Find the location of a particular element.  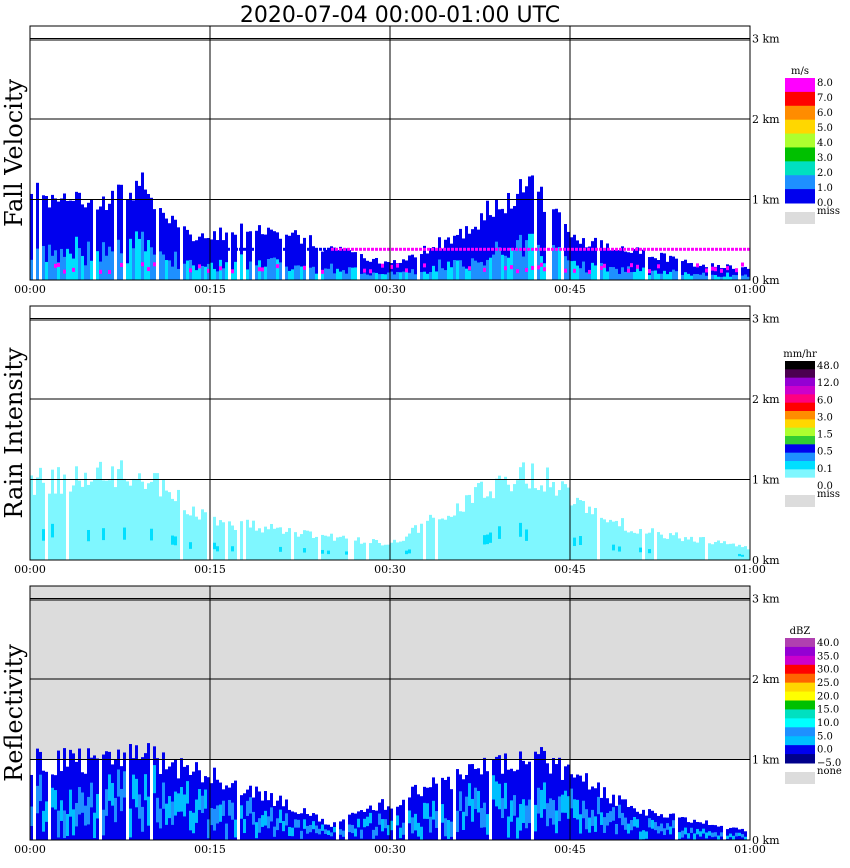

colorbar-level: 0.1 is located at coordinates (825, 469).